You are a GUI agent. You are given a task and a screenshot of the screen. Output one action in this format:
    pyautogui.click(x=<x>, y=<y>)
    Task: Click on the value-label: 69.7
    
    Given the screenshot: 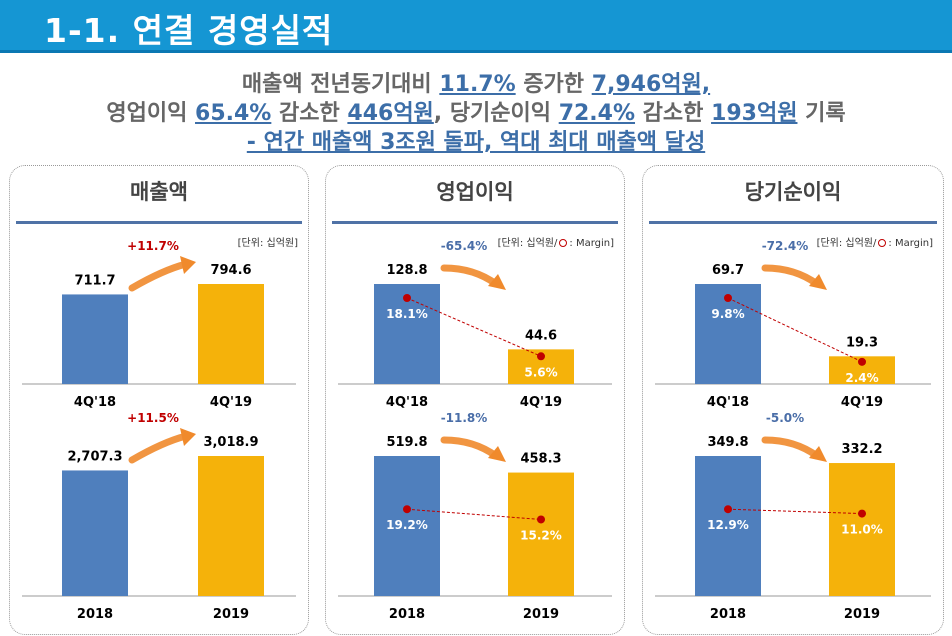 What is the action you would take?
    pyautogui.click(x=728, y=270)
    